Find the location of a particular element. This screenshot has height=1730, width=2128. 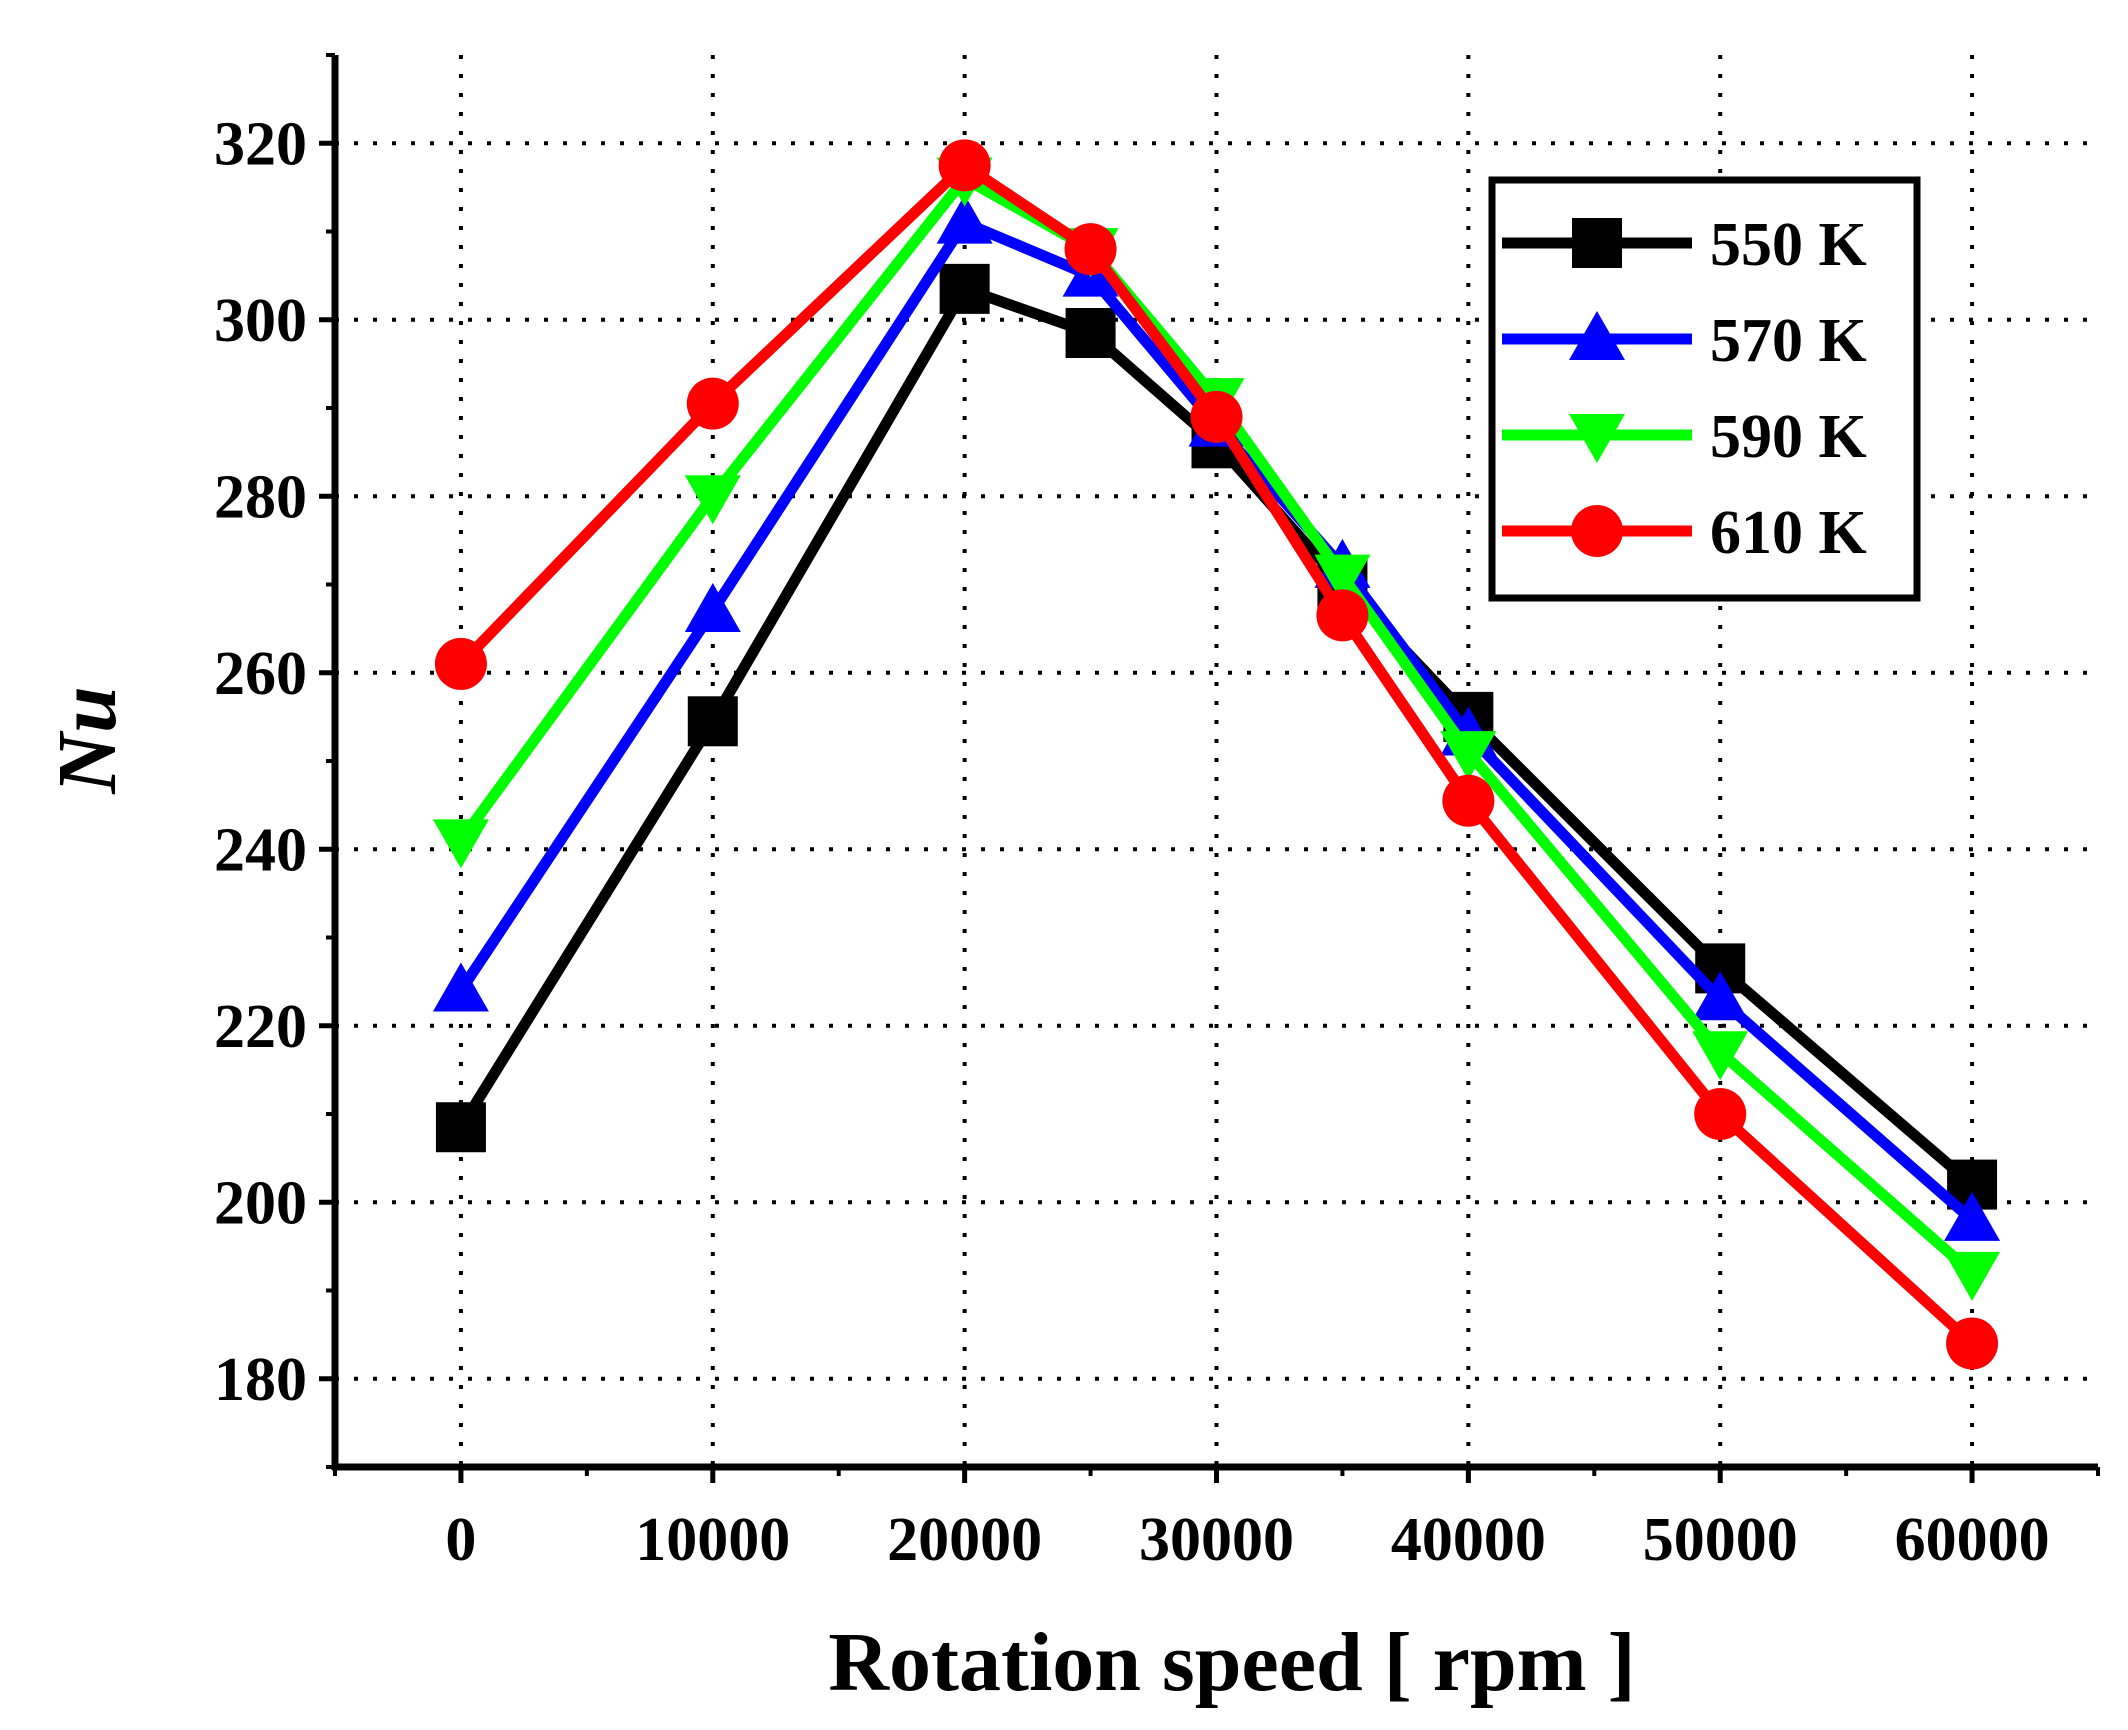

y-tick-label: 260 is located at coordinates (260, 674).